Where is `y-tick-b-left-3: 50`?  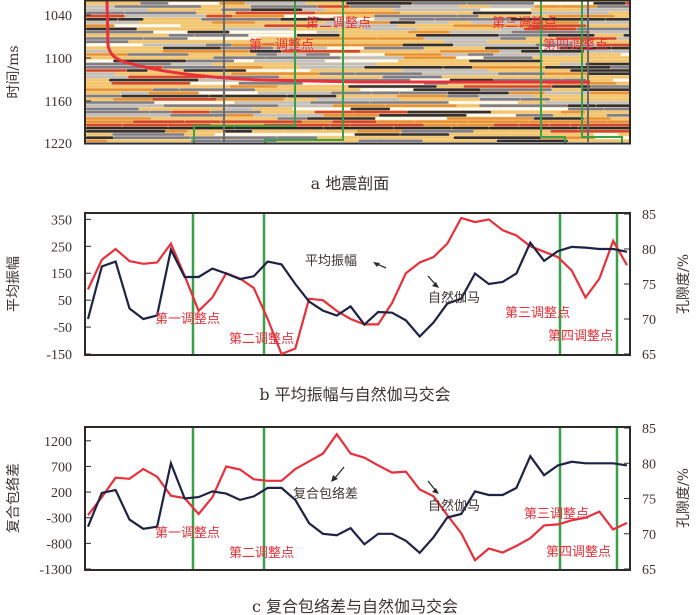
y-tick-b-left-3: 50 is located at coordinates (65, 301).